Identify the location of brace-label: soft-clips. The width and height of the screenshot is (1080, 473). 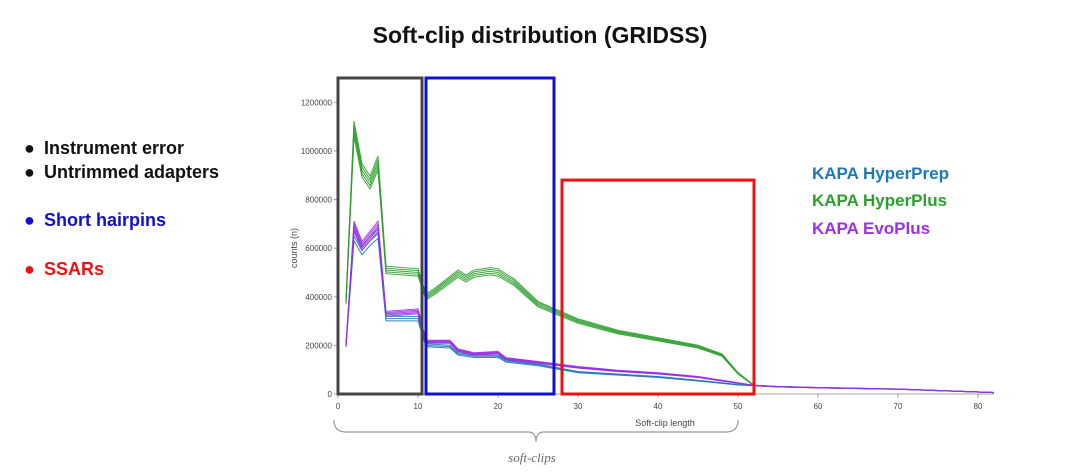
(532, 457).